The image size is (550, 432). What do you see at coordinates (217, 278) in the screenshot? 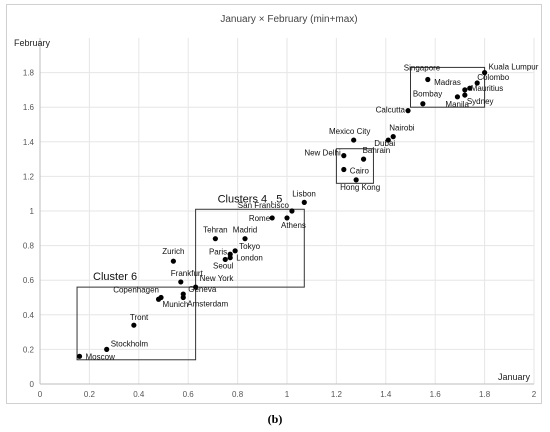
I see `point-label: New York` at bounding box center [217, 278].